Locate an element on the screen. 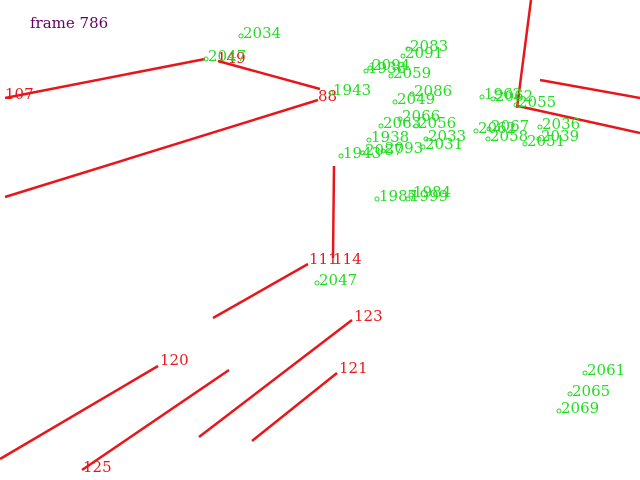 This screenshot has height=480, width=640. track-segment-top-right-b is located at coordinates (578, 119).